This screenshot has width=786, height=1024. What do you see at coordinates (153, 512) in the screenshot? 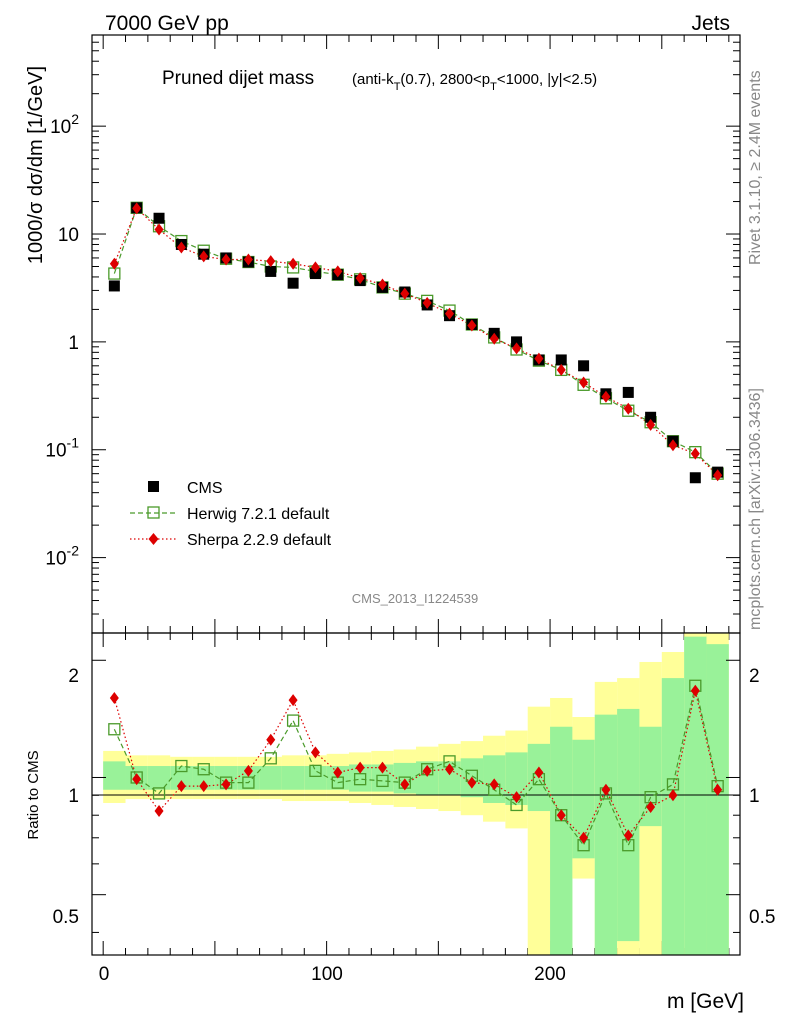
I see `legend-marker-herwig` at bounding box center [153, 512].